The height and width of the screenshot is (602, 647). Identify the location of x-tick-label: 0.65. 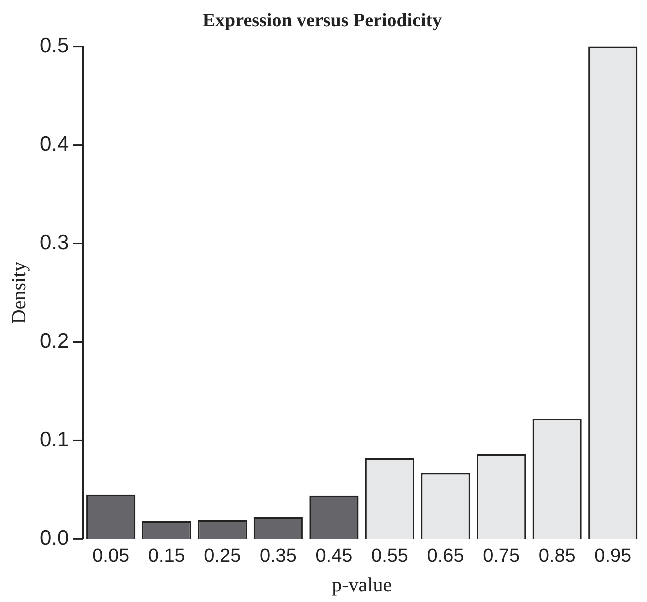
(445, 556).